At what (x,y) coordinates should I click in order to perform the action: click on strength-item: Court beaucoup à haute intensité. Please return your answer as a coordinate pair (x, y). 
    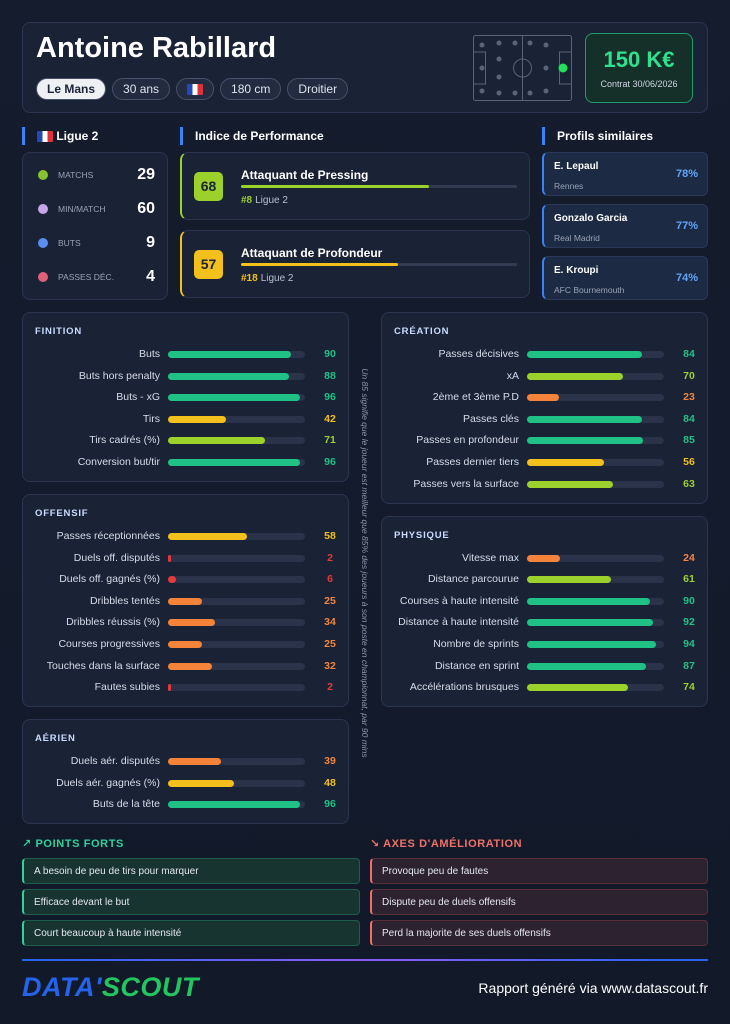
    Looking at the image, I should click on (191, 933).